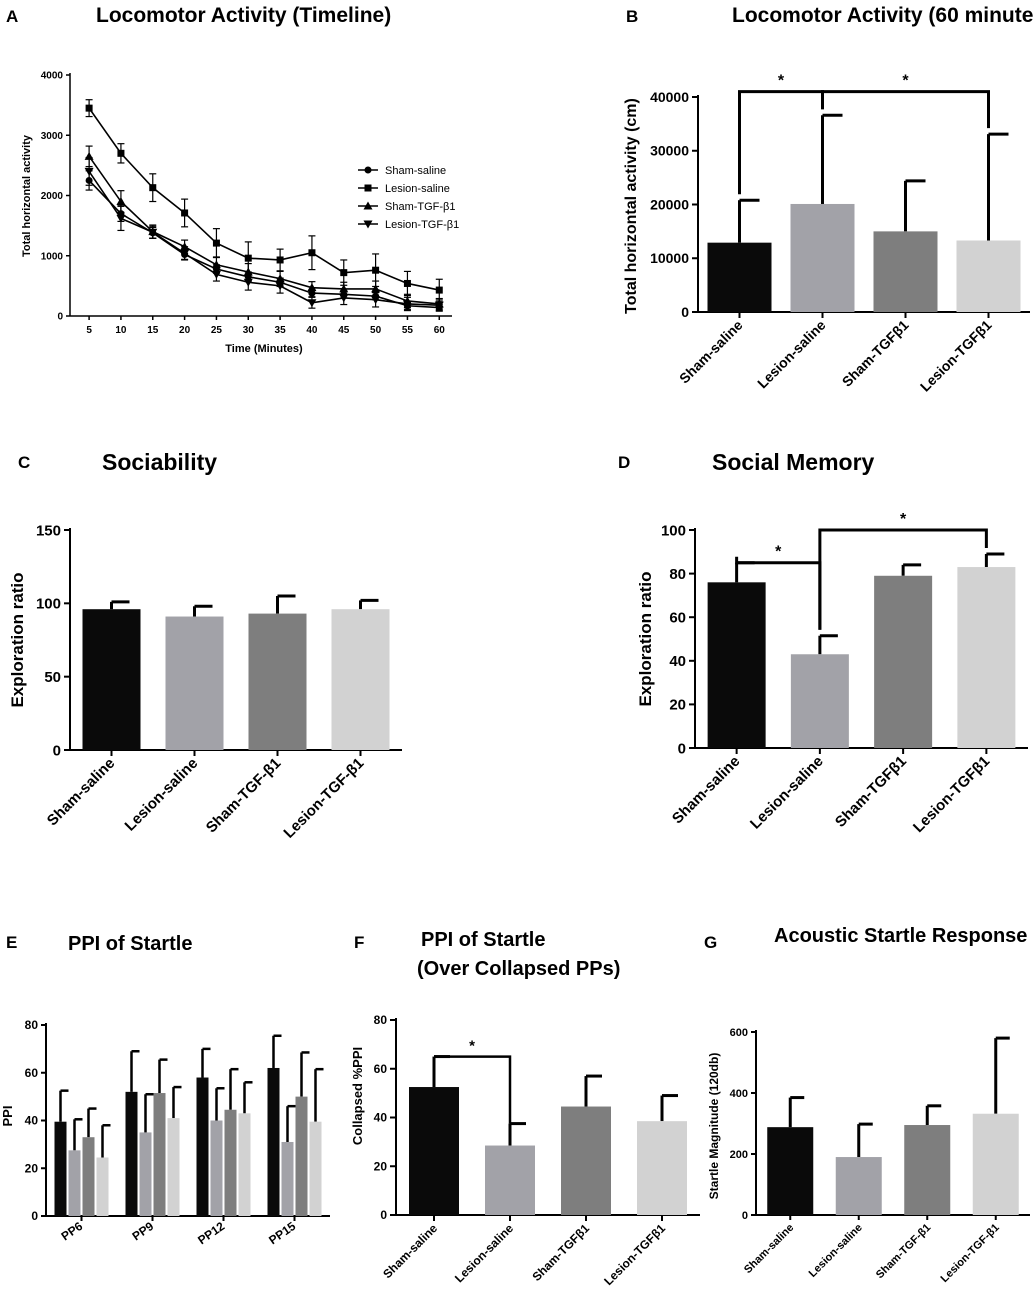  I want to click on y-tick-label: 20, so click(381, 1166).